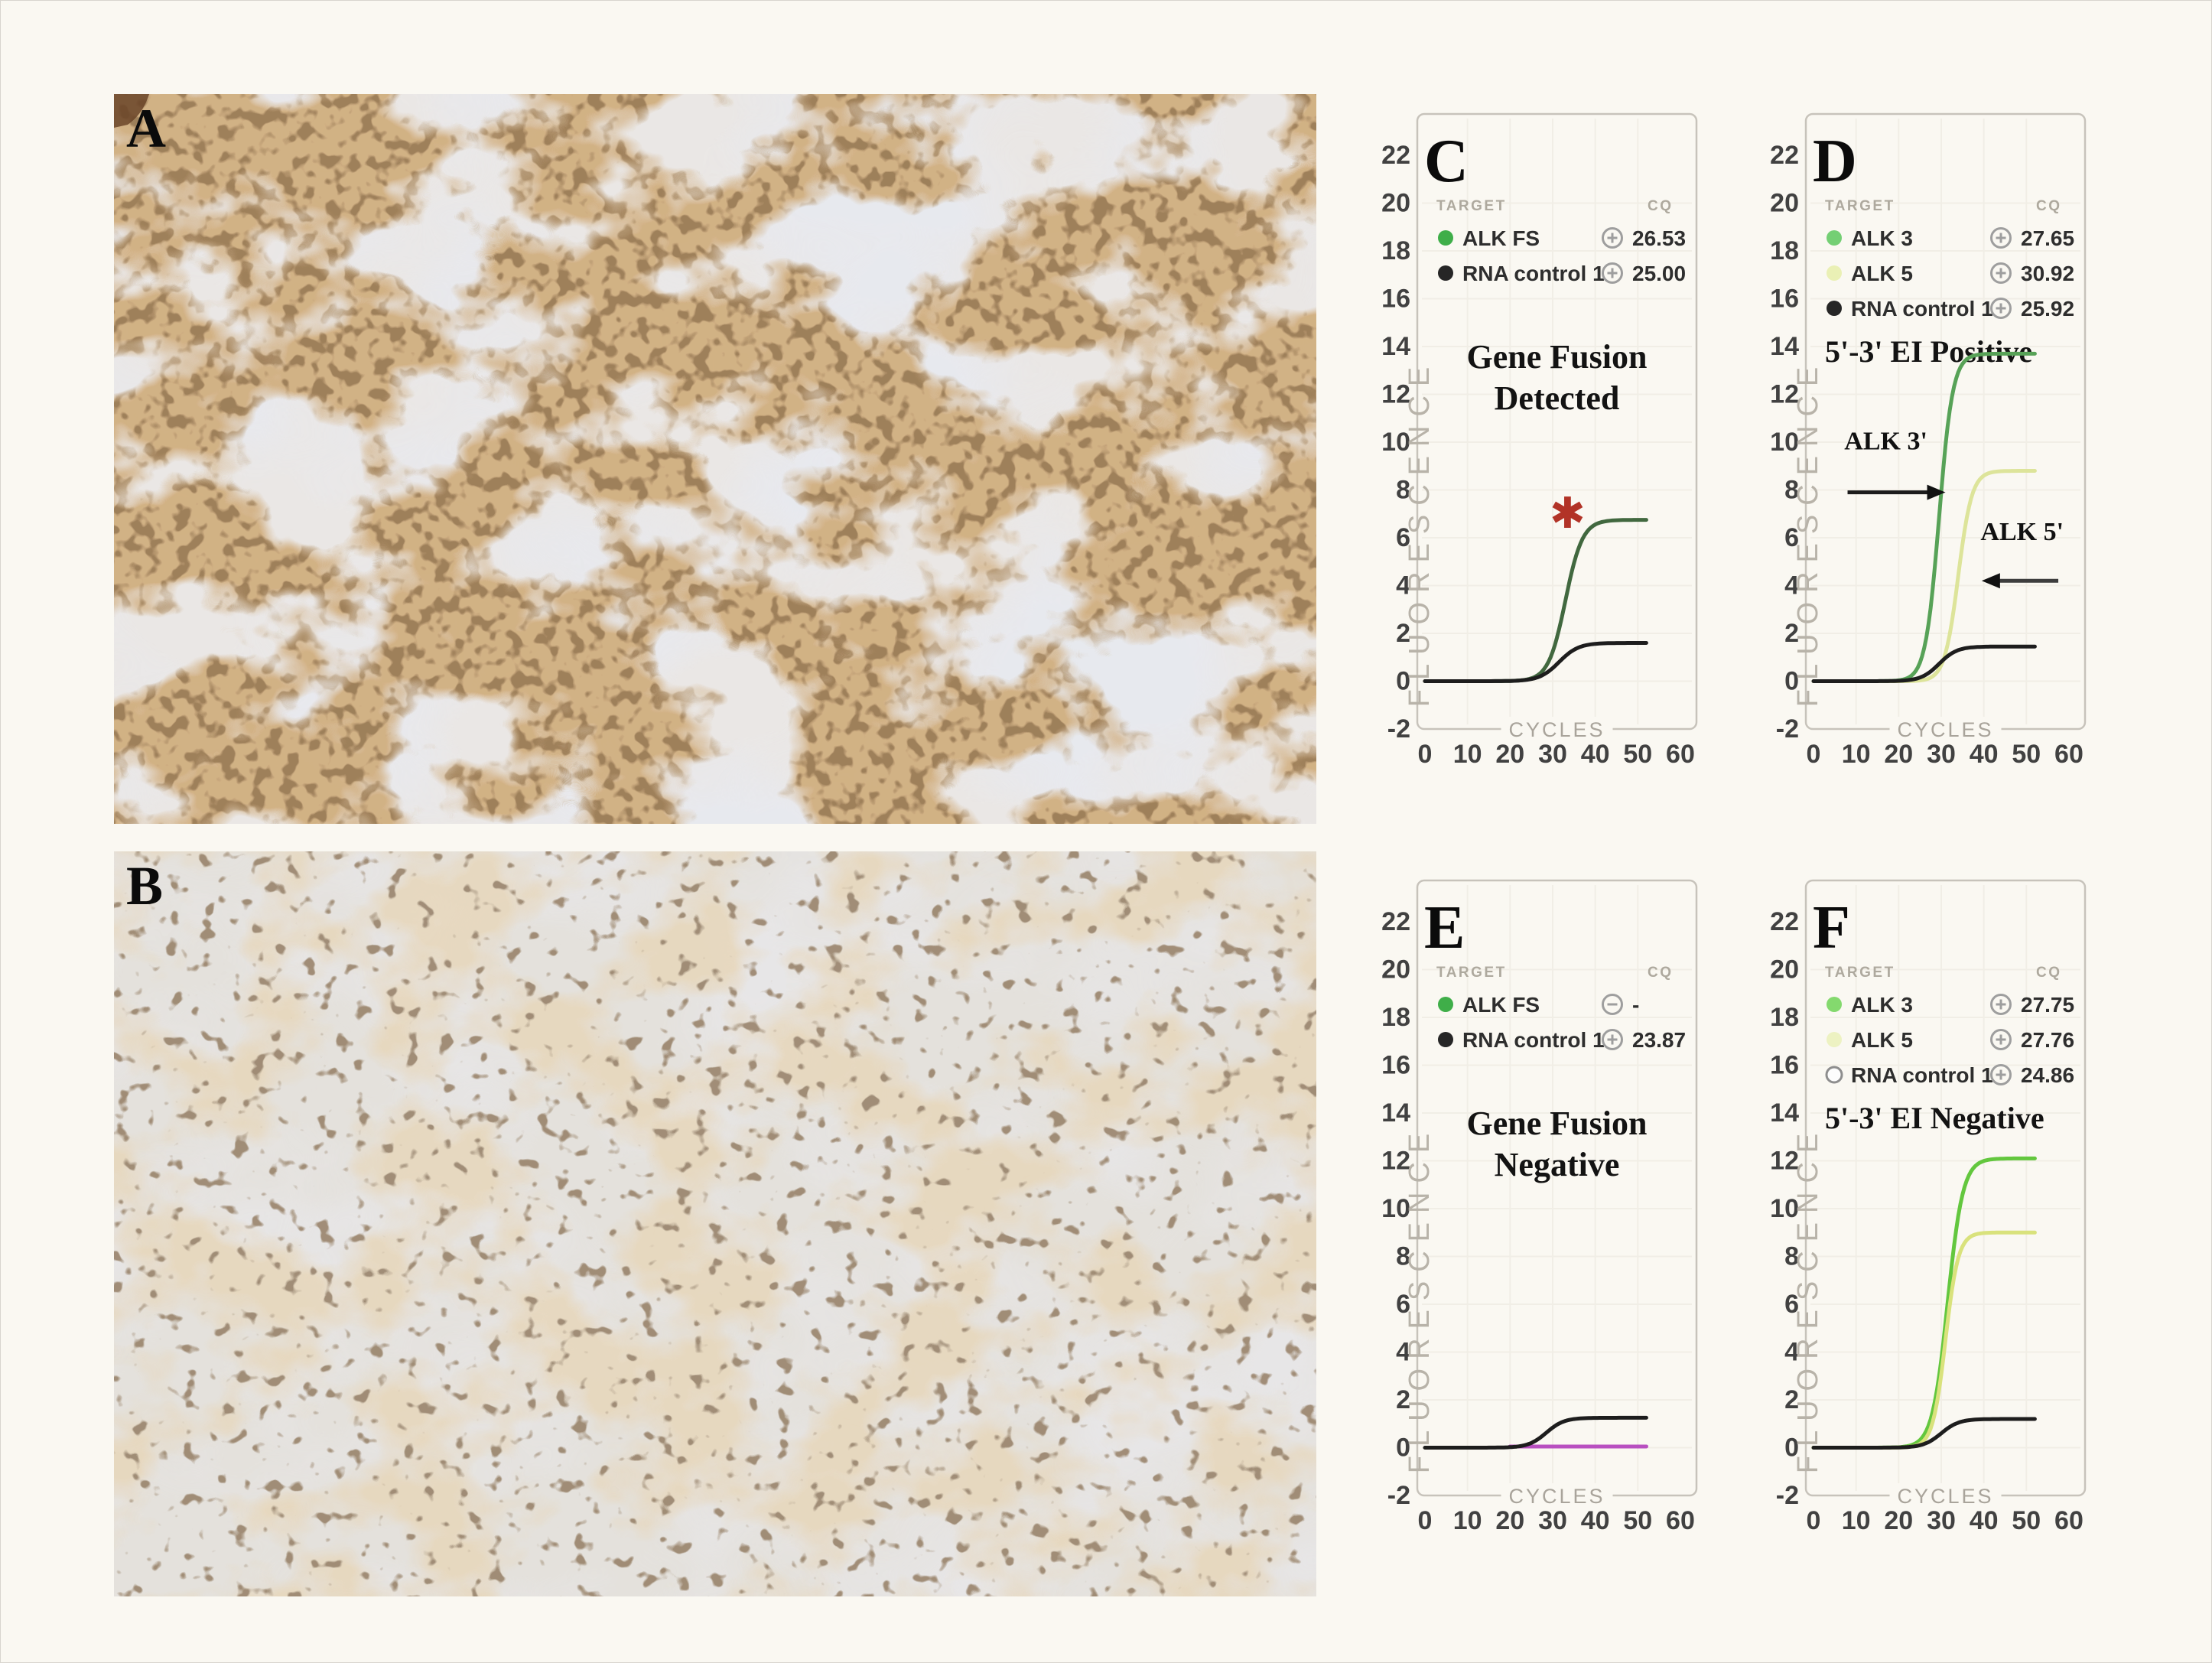 The height and width of the screenshot is (1663, 2212). Describe the element at coordinates (1637, 754) in the screenshot. I see `svg-text: 50` at that location.